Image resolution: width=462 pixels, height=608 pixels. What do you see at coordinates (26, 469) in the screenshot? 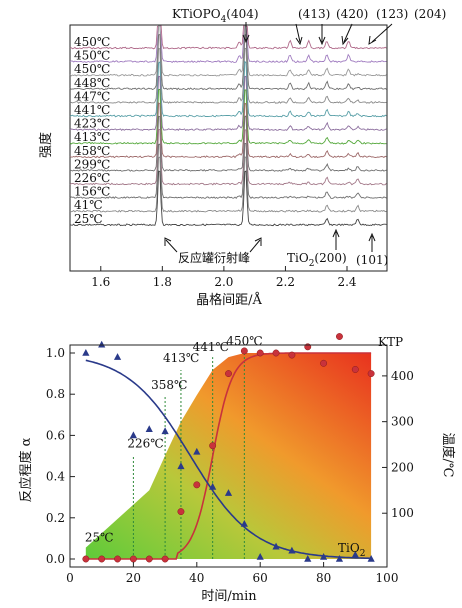
I see `reaction-left-axis-label: 反应程度 α` at bounding box center [26, 469].